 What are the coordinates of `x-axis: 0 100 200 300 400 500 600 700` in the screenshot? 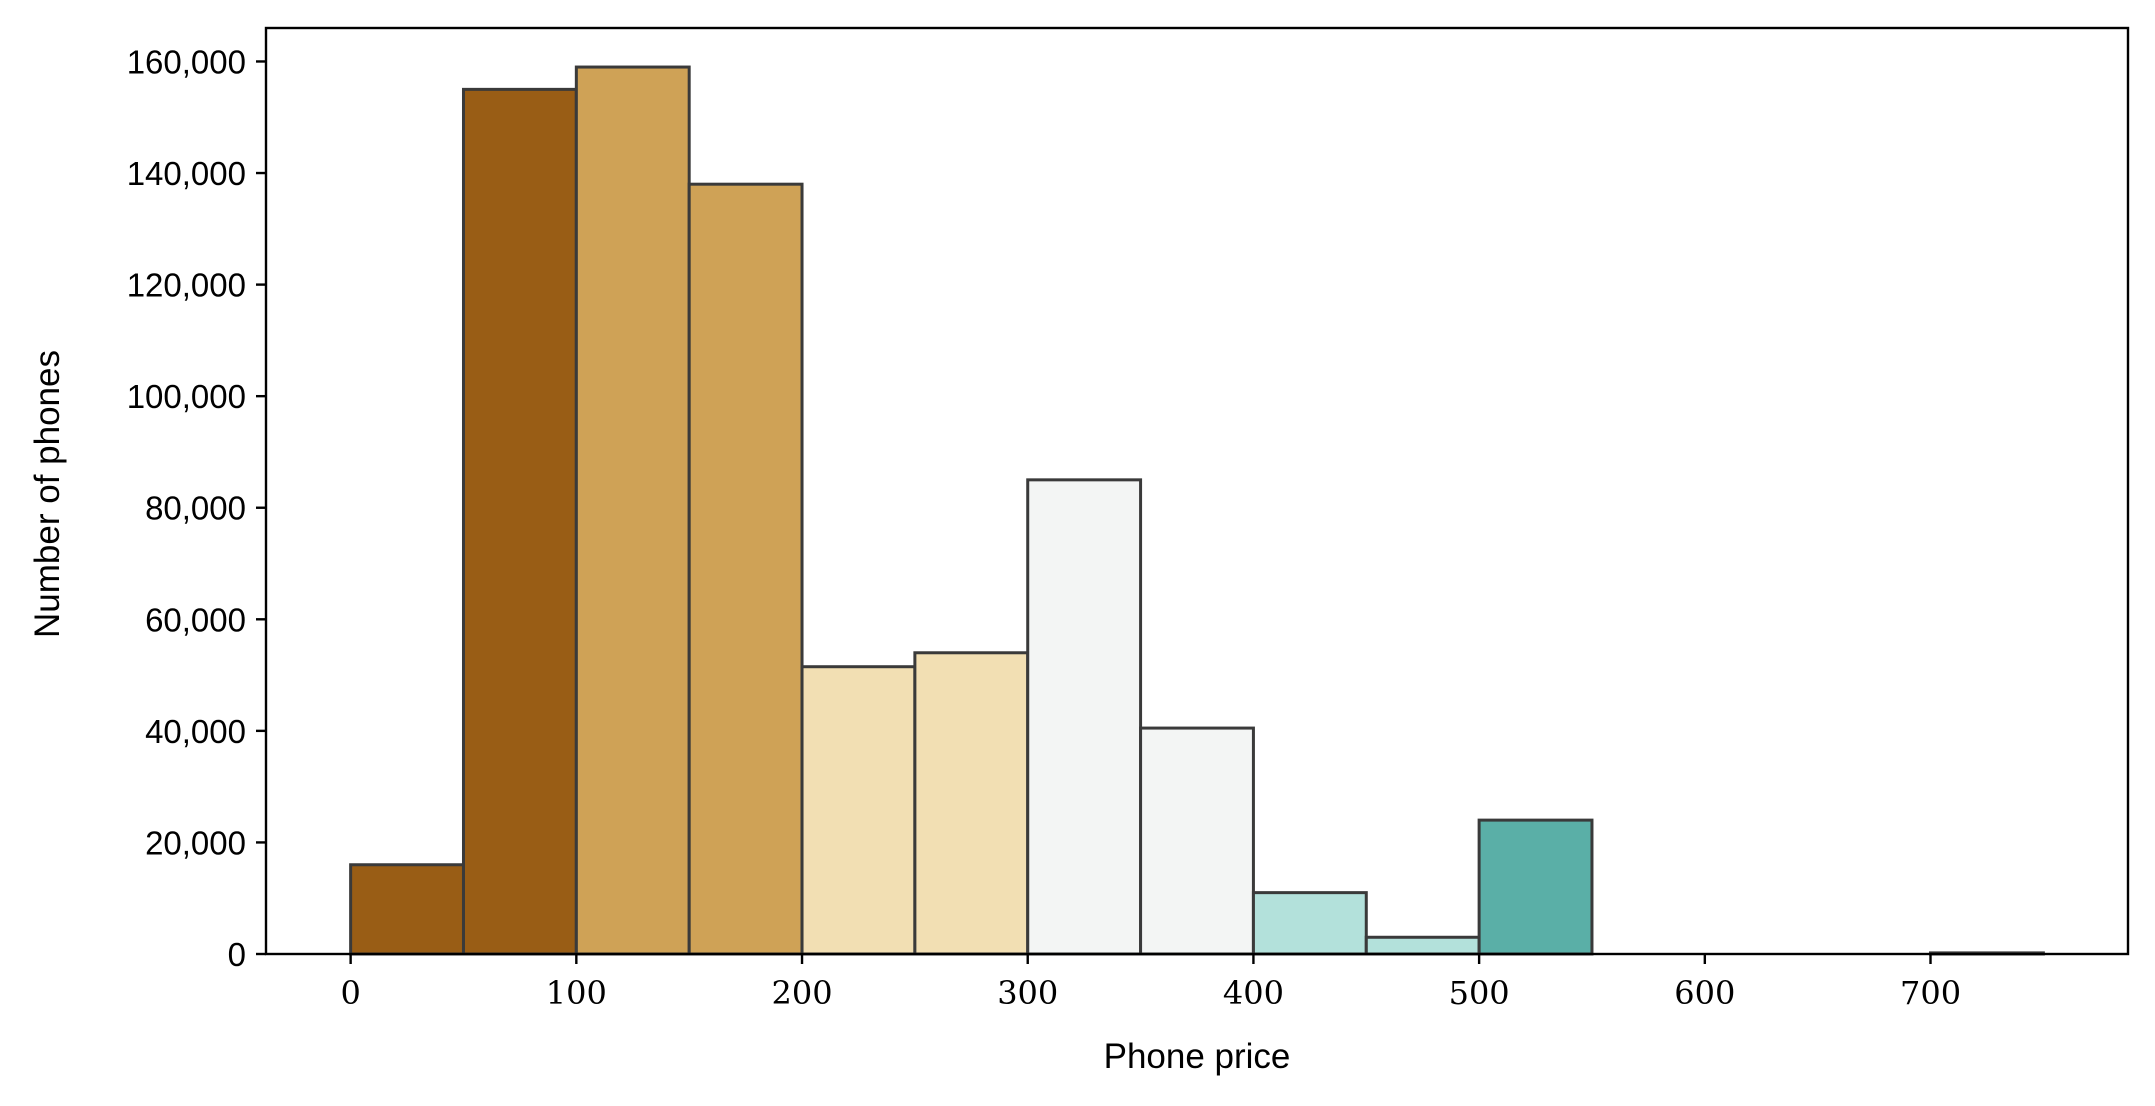 It's located at (1150, 983).